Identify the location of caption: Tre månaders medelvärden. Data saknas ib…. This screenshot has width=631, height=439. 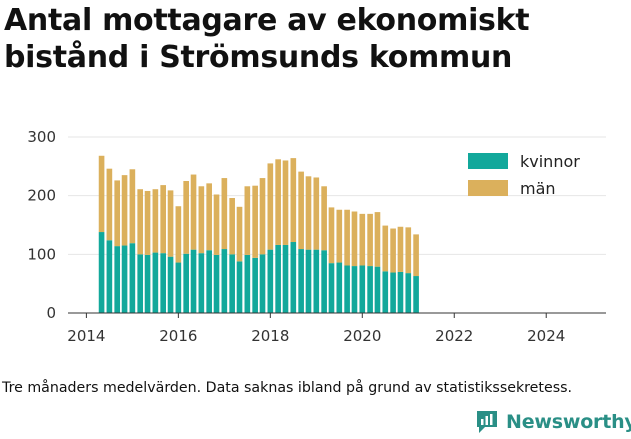
(287, 388).